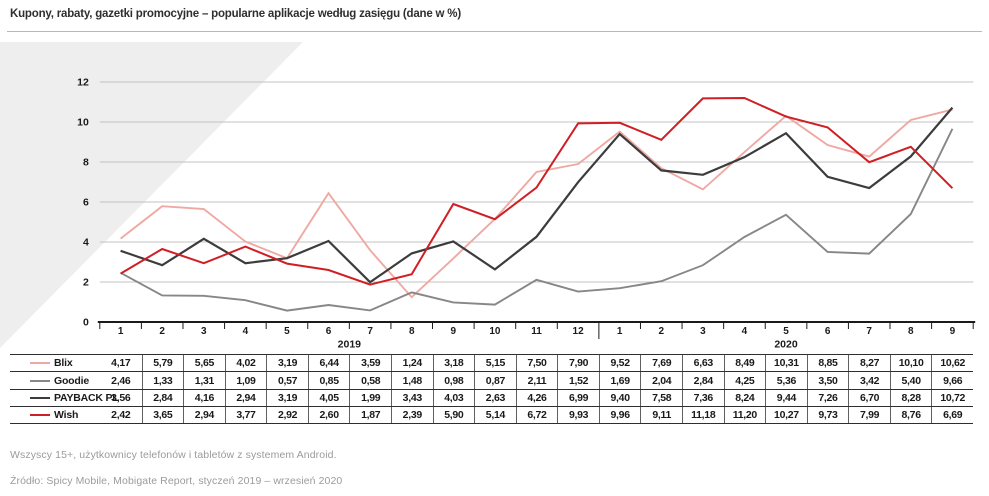 This screenshot has width=989, height=496. What do you see at coordinates (204, 380) in the screenshot?
I see `table-value-cell: 1,31` at bounding box center [204, 380].